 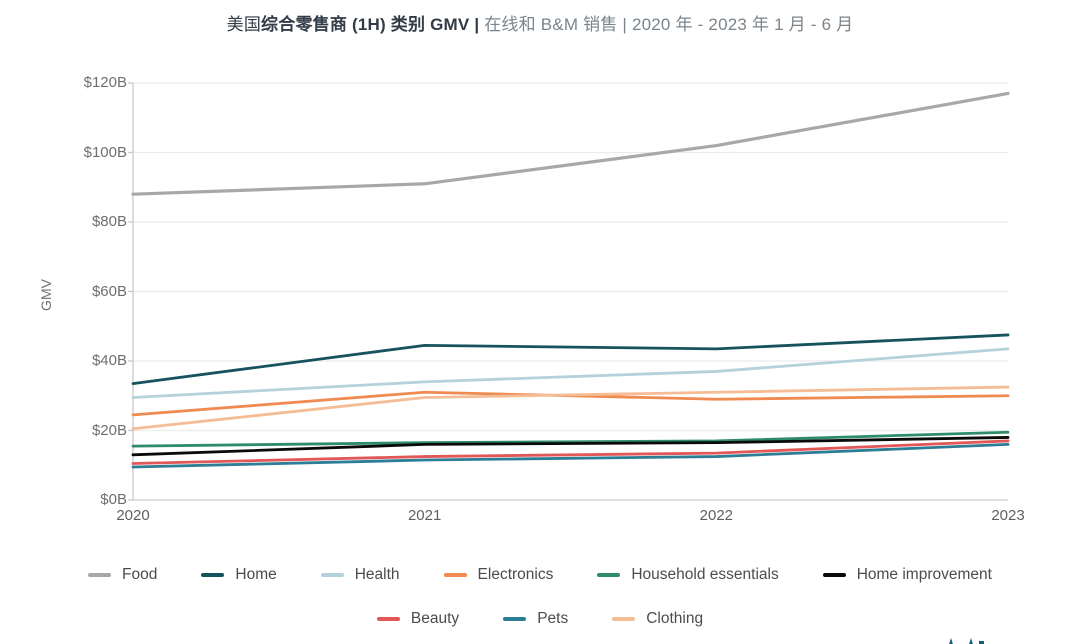 I want to click on logo-partial-icon, so click(x=966, y=641).